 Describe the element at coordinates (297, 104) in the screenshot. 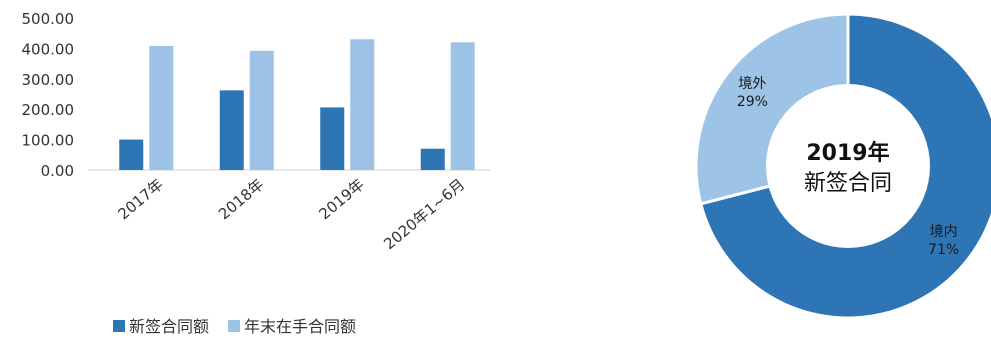

I see `bars` at that location.